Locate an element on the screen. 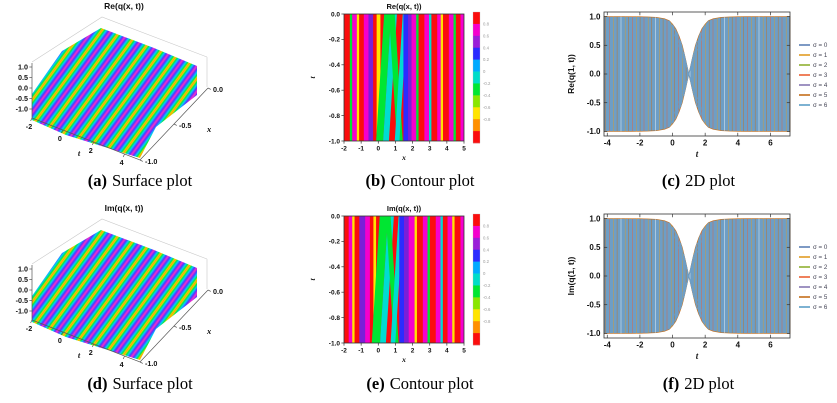 The image size is (837, 403). svg-text: Re(q(1, t)) is located at coordinates (571, 74).